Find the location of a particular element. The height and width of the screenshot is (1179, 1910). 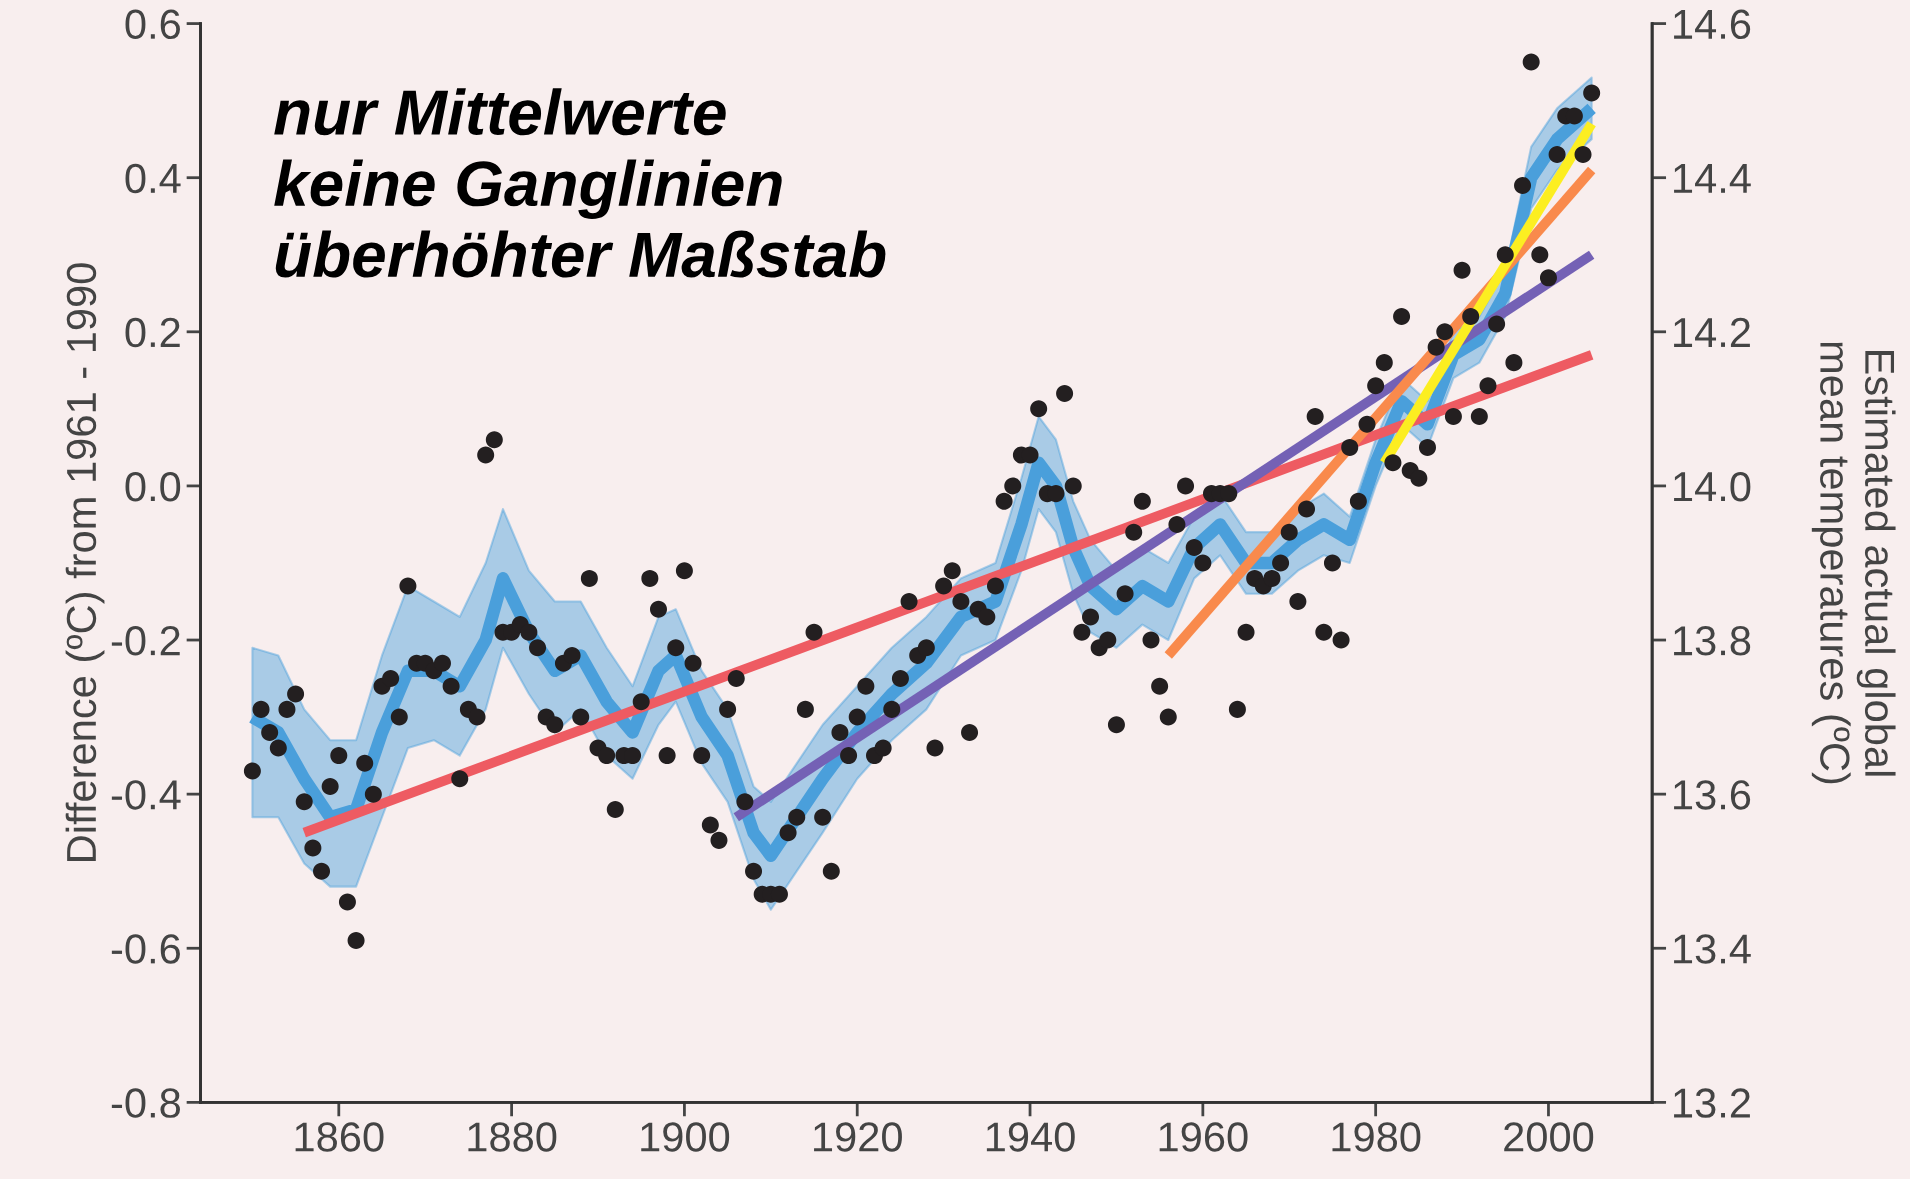

y-tick-label: -0.8 is located at coordinates (145, 1103).